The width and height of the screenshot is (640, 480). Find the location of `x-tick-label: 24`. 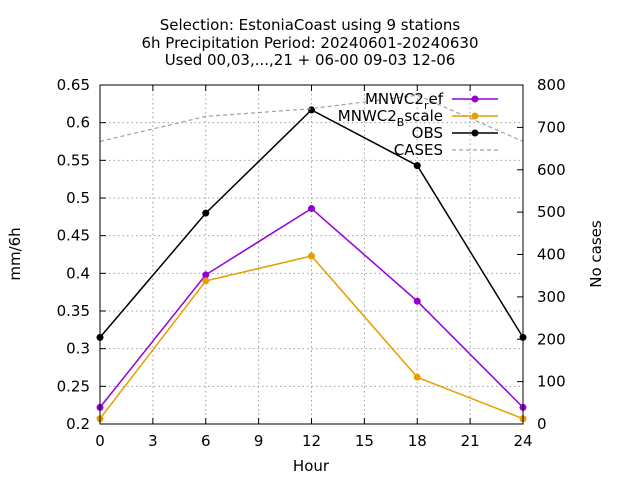

x-tick-label: 24 is located at coordinates (522, 441).